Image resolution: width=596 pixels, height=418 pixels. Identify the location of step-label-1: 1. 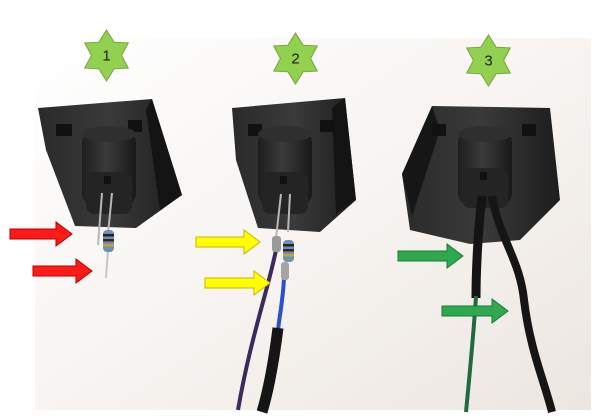
(106, 56).